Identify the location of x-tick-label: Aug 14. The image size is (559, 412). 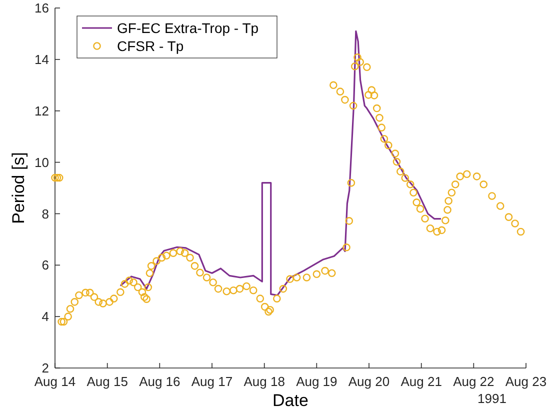
(55, 381).